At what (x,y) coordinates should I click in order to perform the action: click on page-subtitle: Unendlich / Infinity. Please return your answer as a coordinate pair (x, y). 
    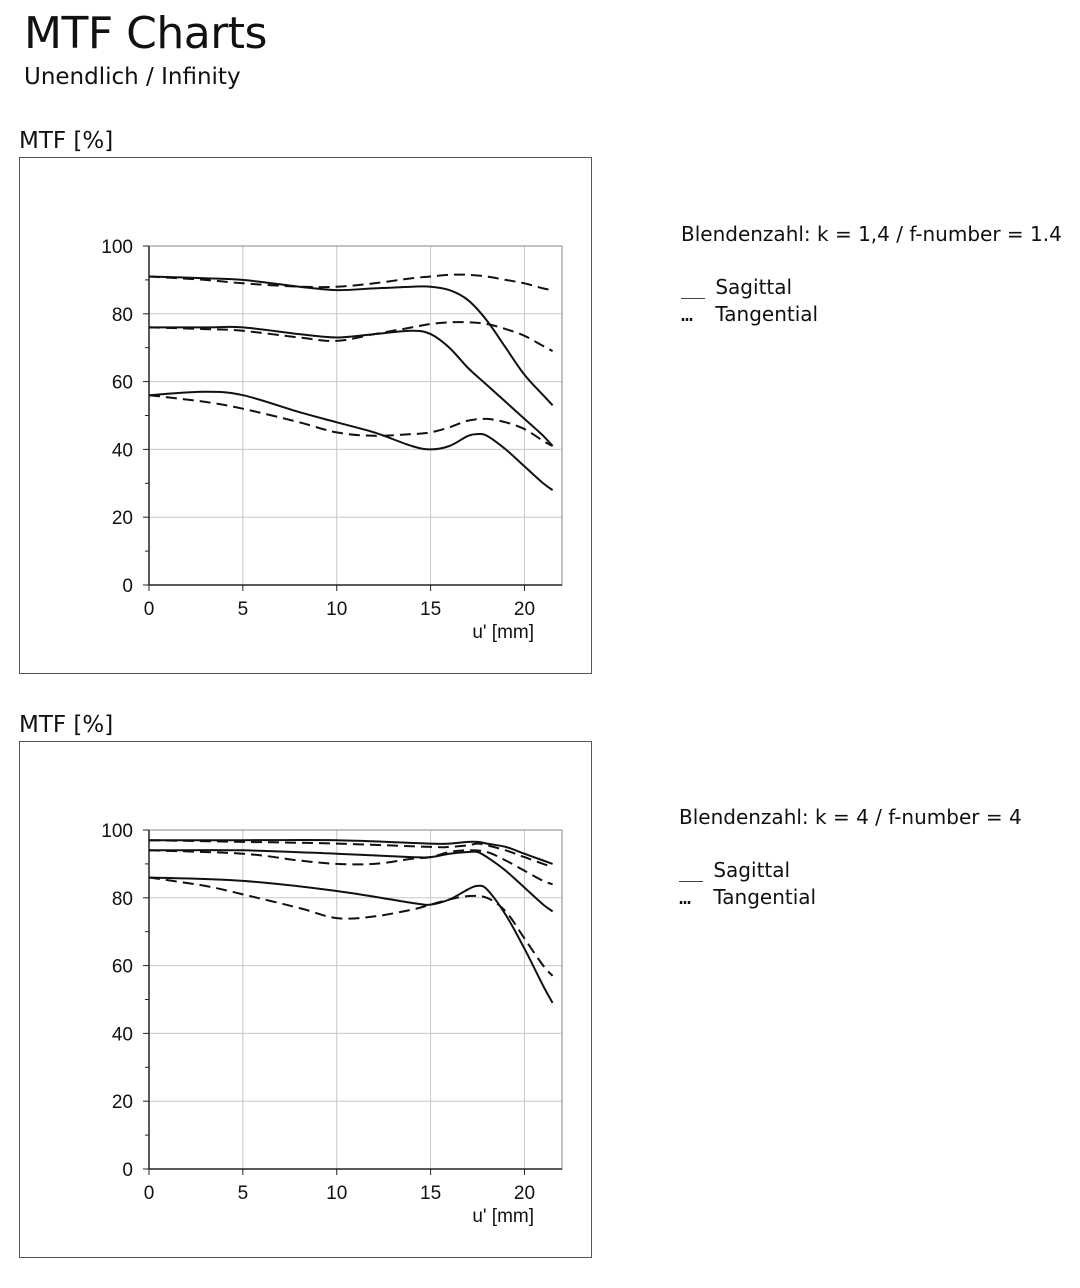
    Looking at the image, I should click on (132, 77).